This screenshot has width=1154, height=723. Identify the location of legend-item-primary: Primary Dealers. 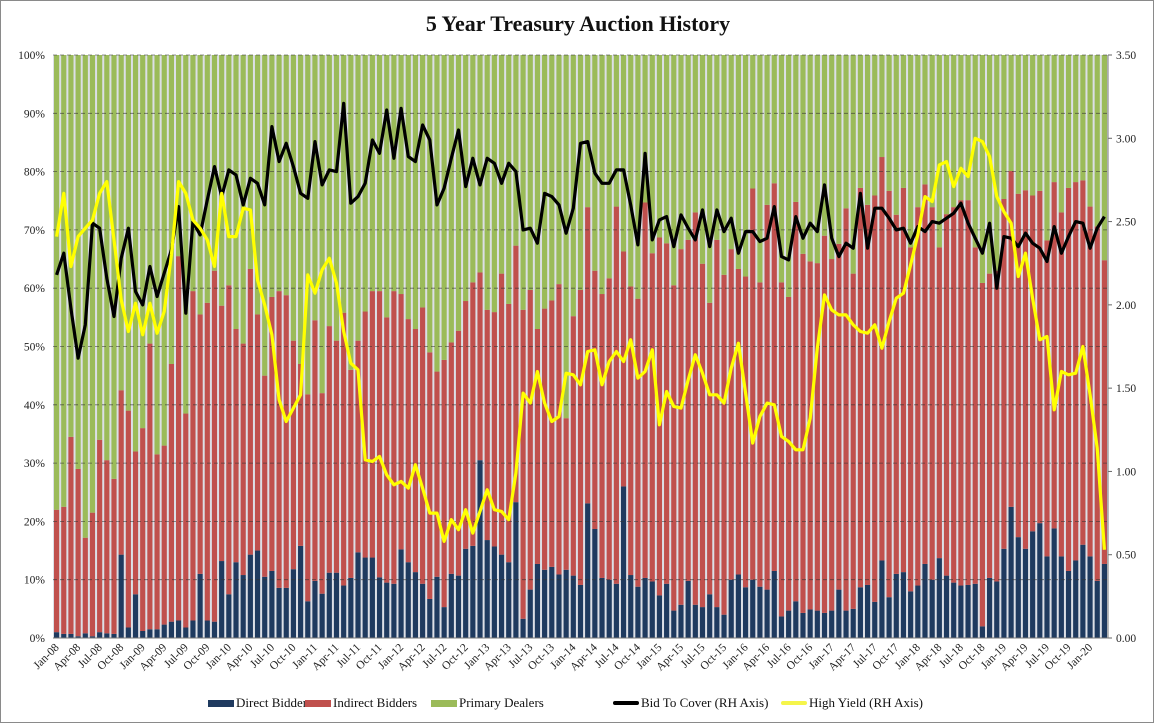
(487, 703).